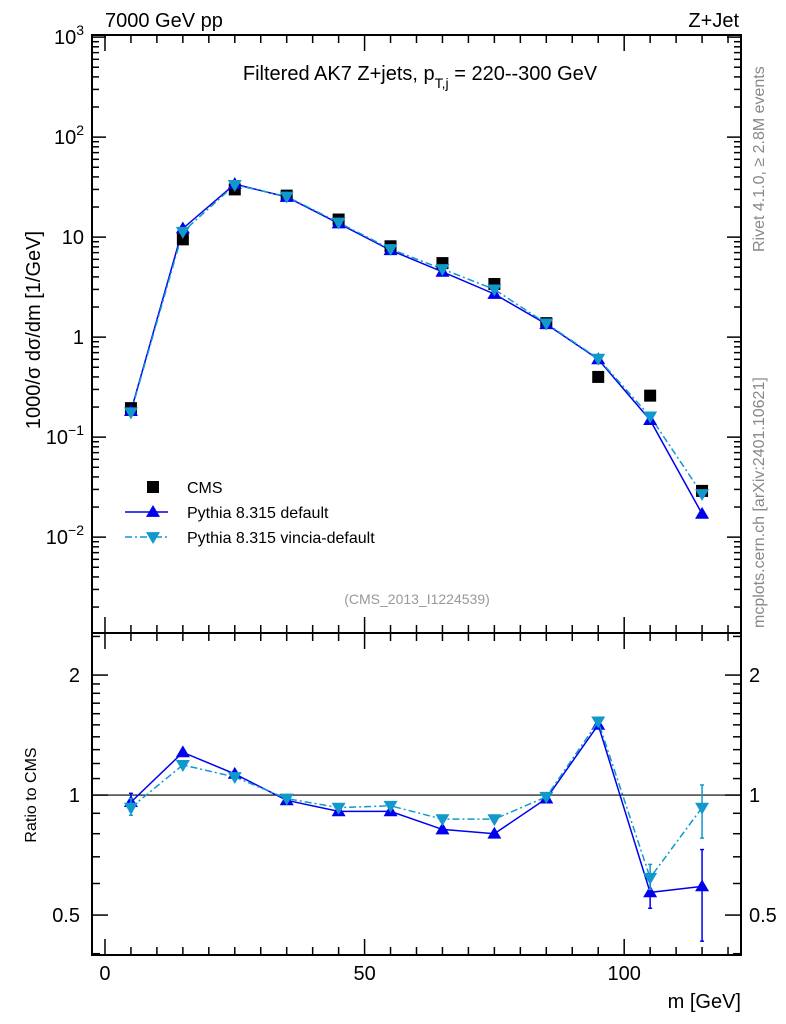  What do you see at coordinates (78, 338) in the screenshot?
I see `y-tick-label: 1` at bounding box center [78, 338].